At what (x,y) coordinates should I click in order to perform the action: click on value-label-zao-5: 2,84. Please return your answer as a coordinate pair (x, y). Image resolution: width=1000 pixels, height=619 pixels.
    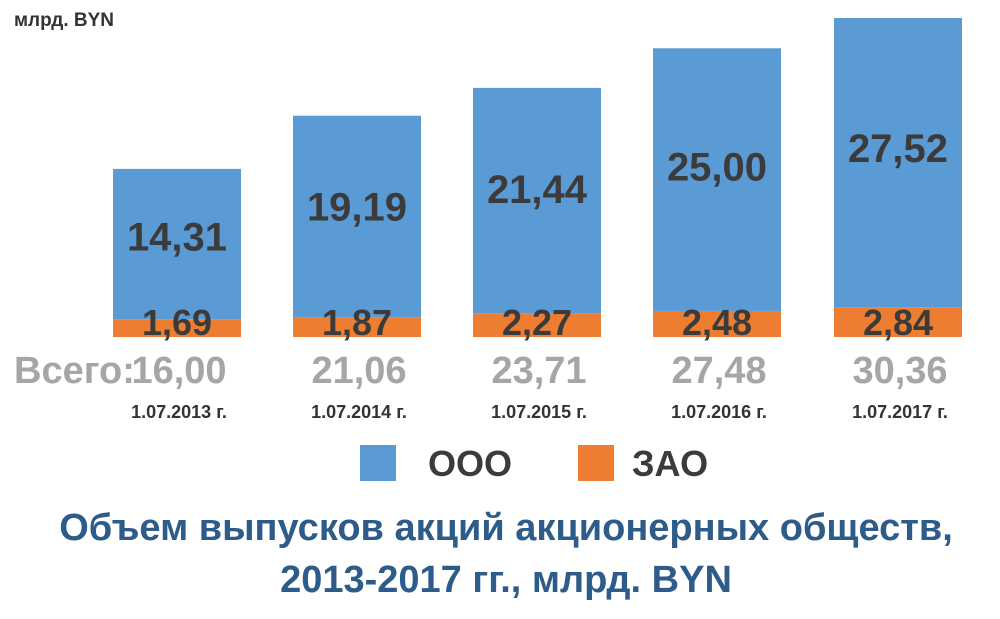
    Looking at the image, I should click on (898, 322).